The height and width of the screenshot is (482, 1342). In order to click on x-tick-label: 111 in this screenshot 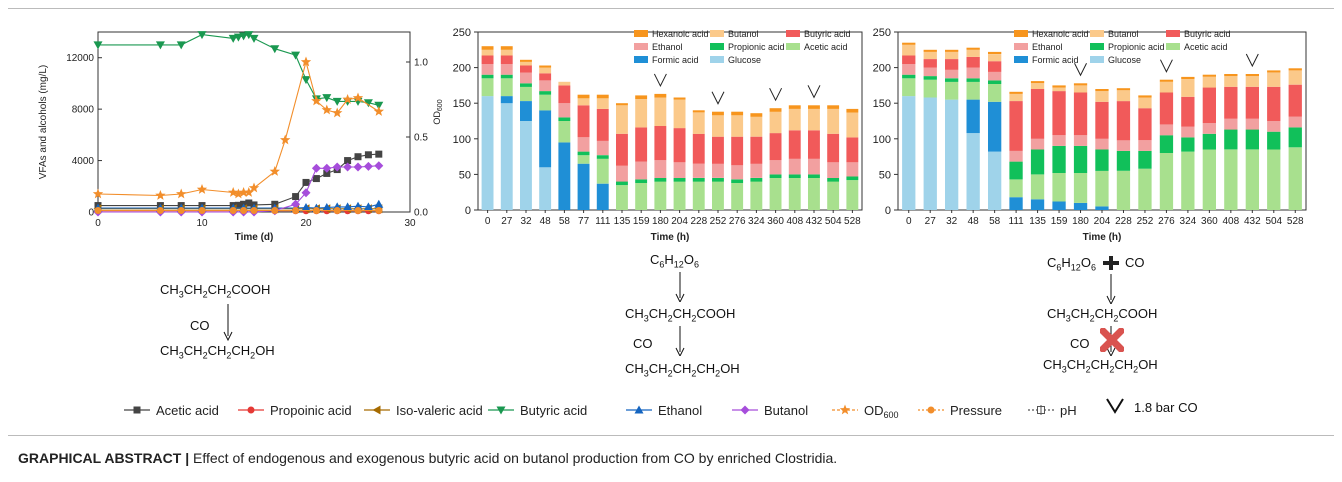, I will do `click(1017, 221)`.